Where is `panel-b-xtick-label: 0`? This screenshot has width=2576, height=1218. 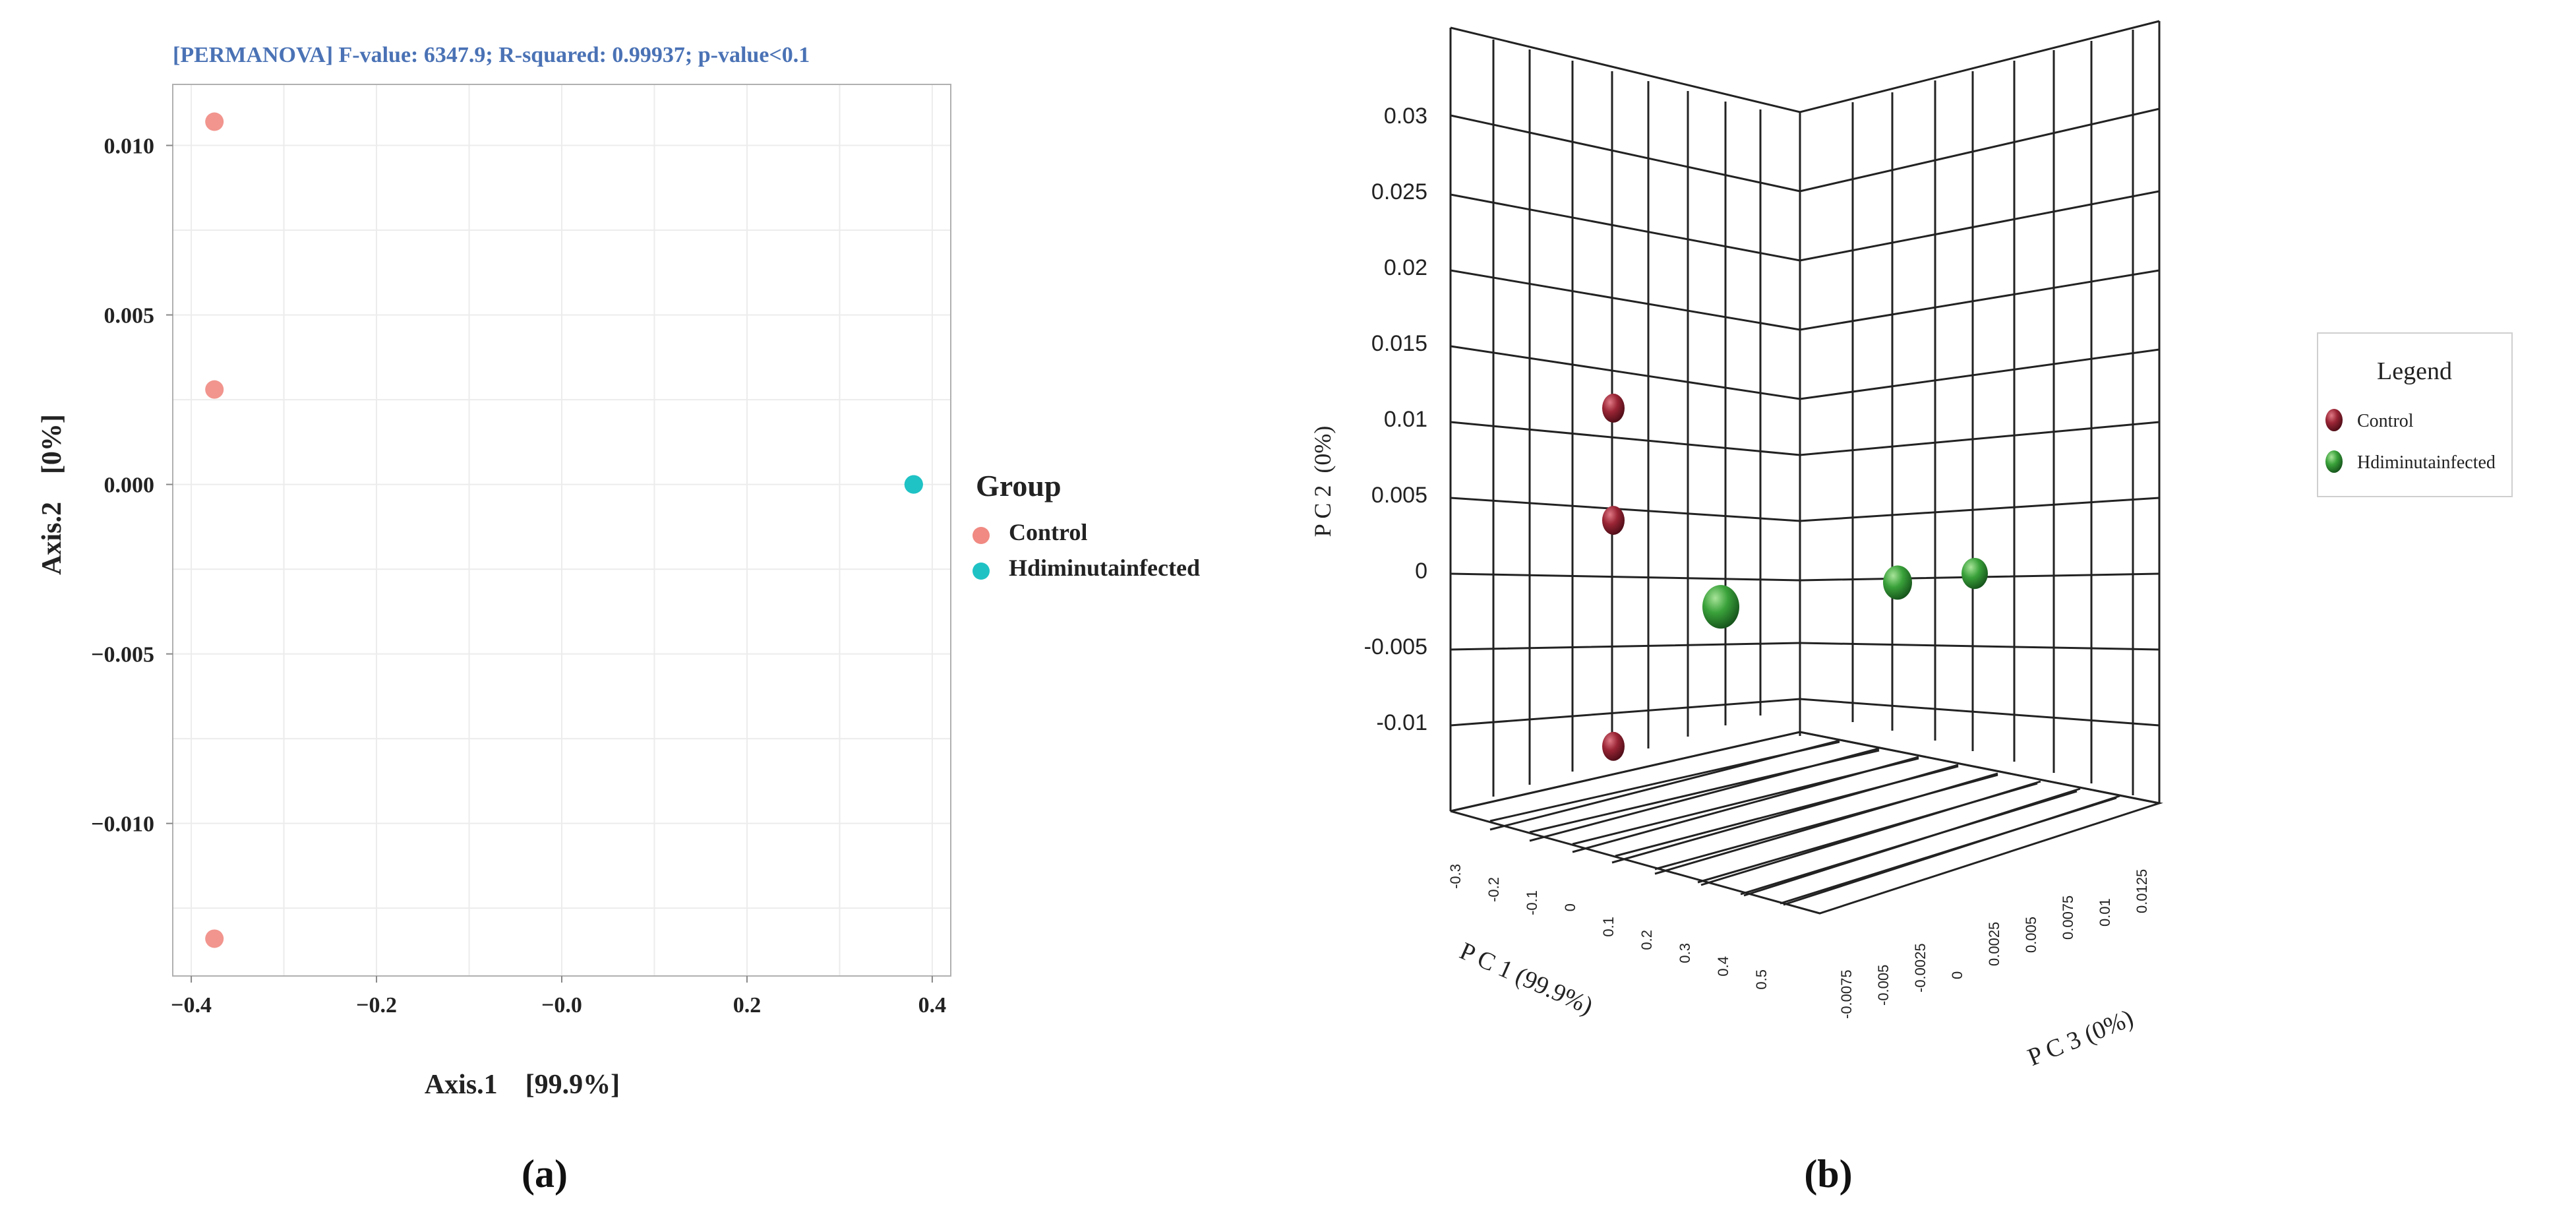 panel-b-xtick-label: 0 is located at coordinates (1570, 907).